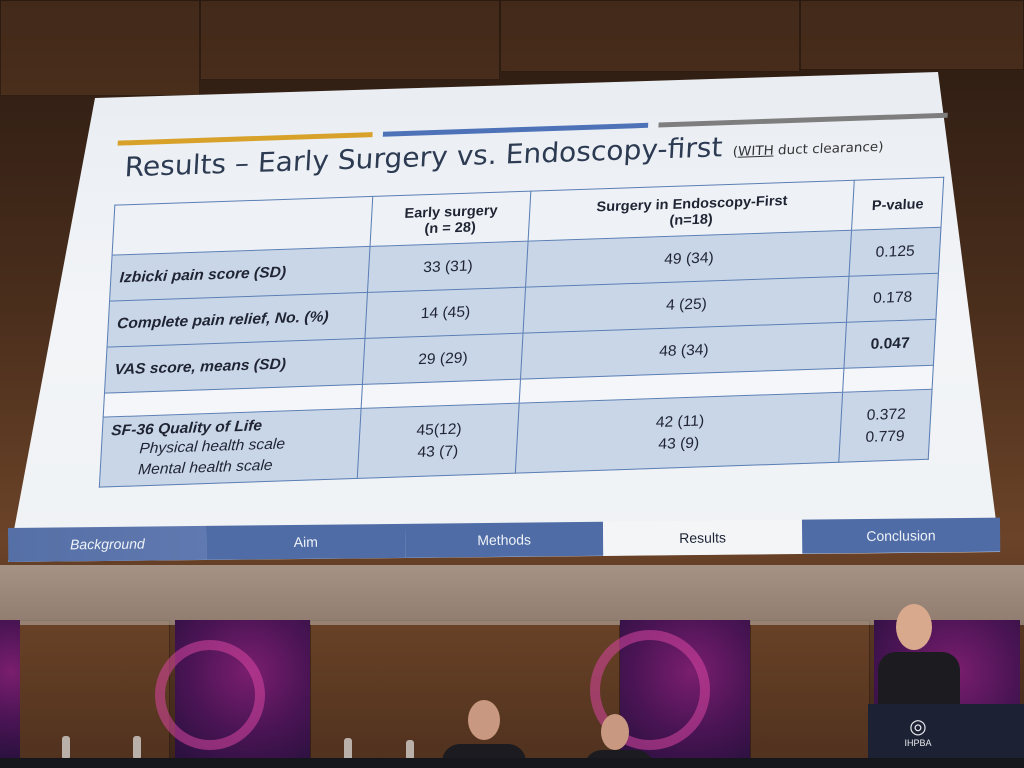  Describe the element at coordinates (438, 441) in the screenshot. I see `sf36-early-cell: 45(12) 43 (7)` at that location.